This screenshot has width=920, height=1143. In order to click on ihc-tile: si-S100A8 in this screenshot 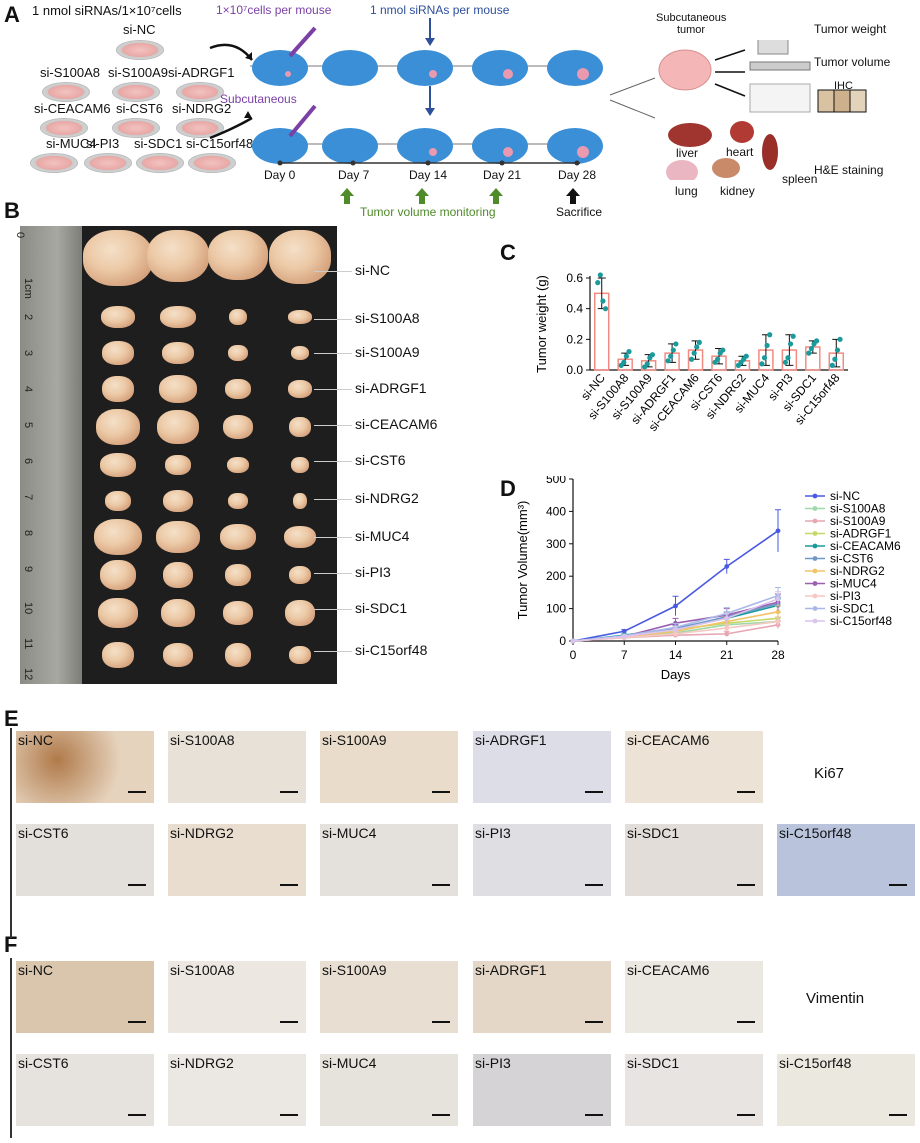, I will do `click(237, 997)`.